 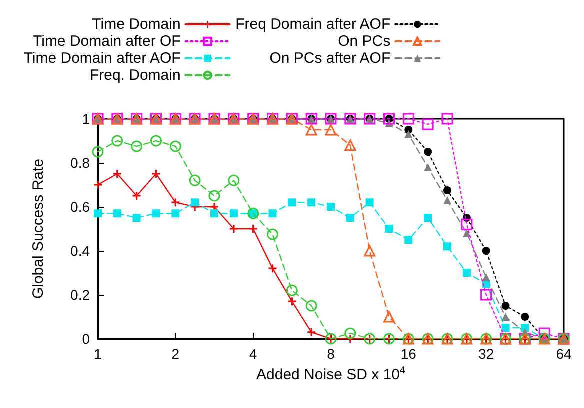 I want to click on y-tick-label: 0, so click(x=86, y=339).